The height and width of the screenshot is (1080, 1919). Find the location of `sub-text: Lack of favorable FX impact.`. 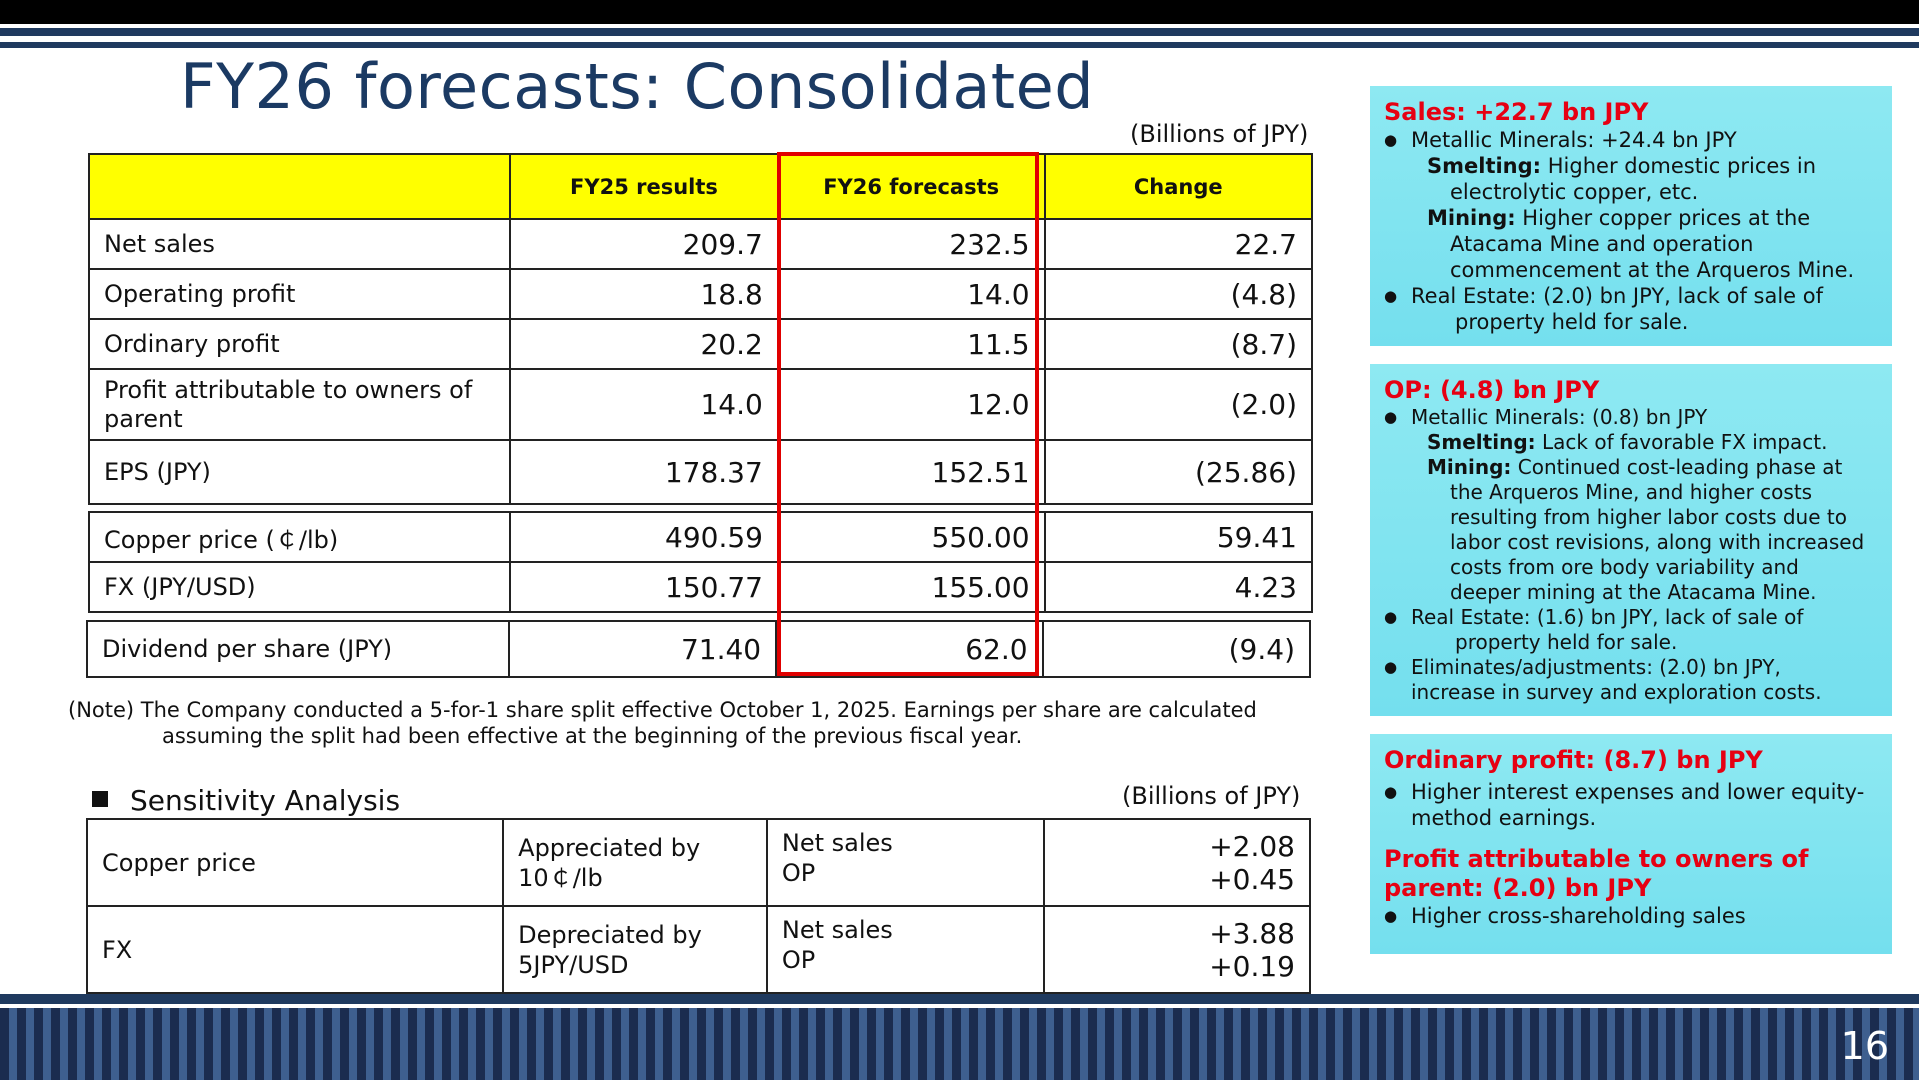

sub-text: Lack of favorable FX impact. is located at coordinates (1681, 442).